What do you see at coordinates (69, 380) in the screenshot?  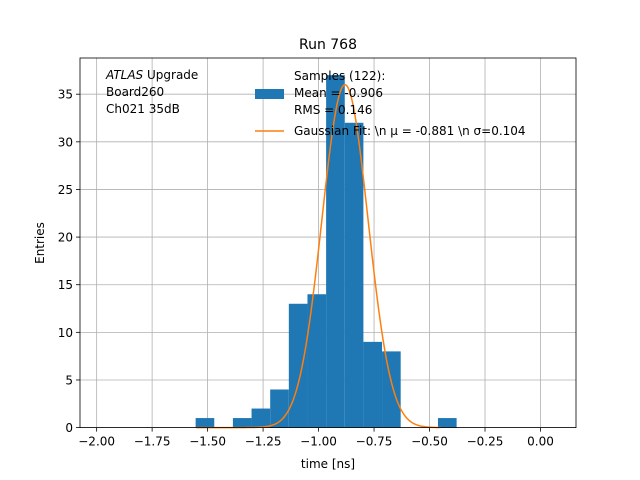 I see `y-tick-label-1: 5` at bounding box center [69, 380].